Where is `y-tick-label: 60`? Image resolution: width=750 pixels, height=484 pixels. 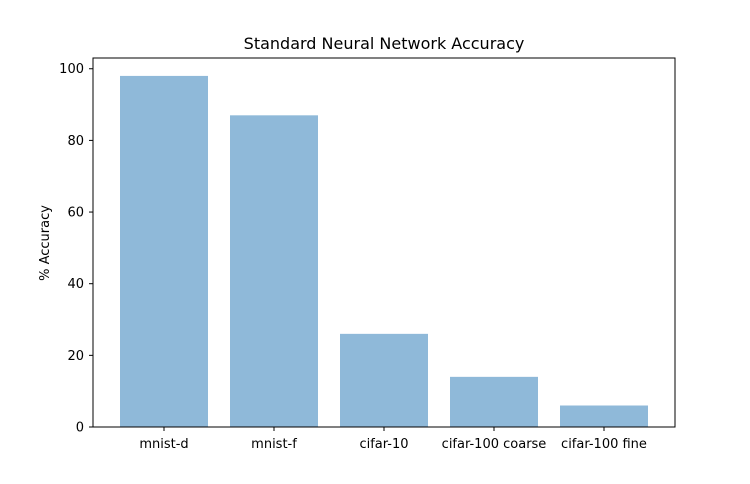 y-tick-label: 60 is located at coordinates (75, 213).